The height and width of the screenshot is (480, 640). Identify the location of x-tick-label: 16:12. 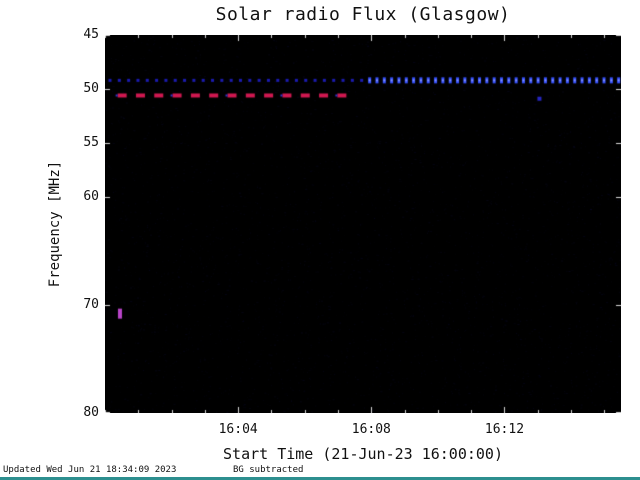
(504, 429).